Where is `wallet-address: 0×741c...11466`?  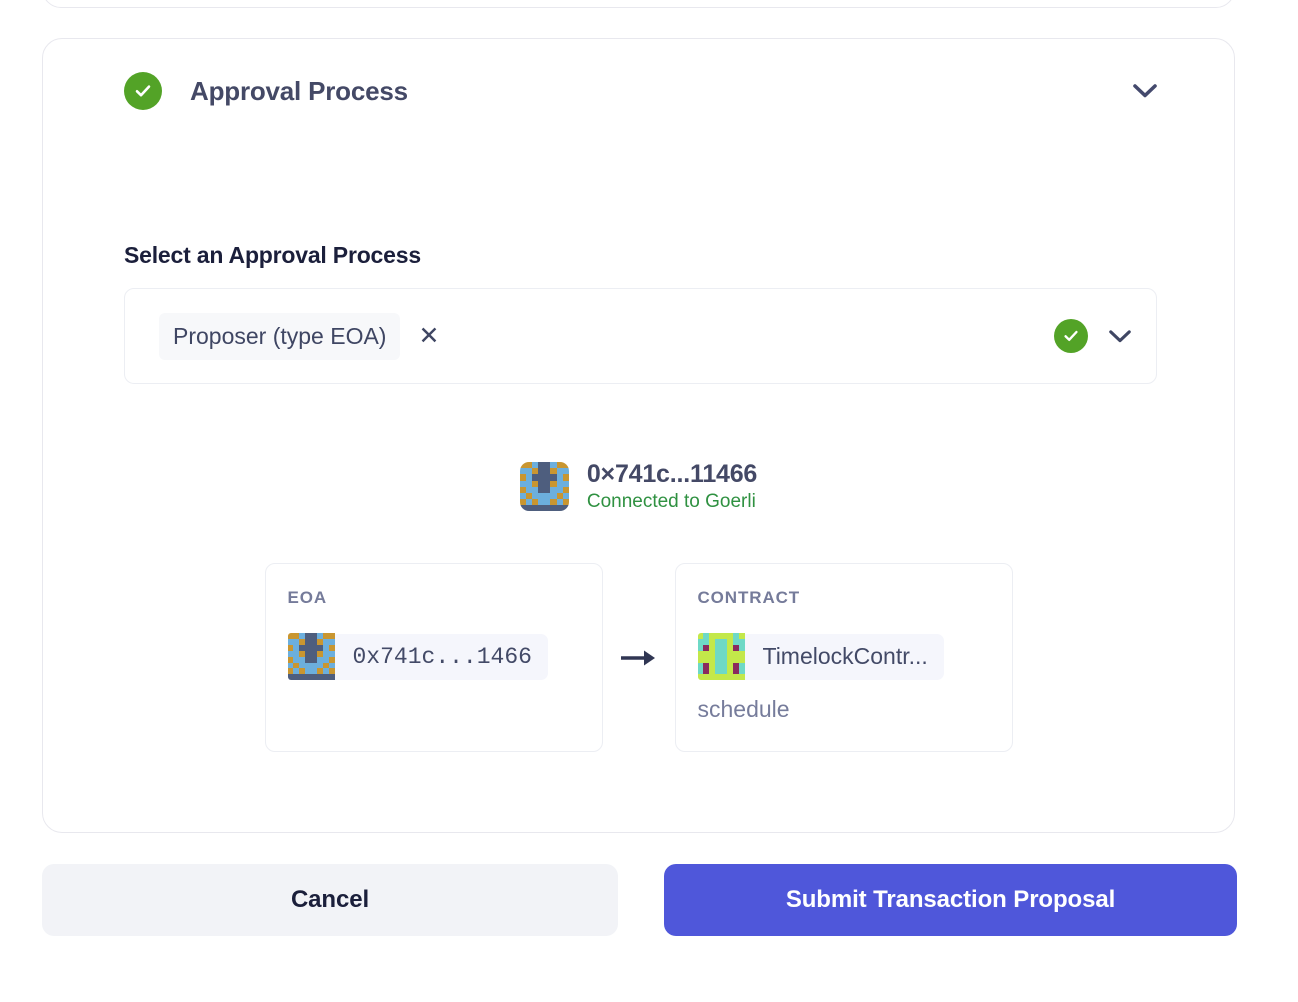
wallet-address: 0×741c...11466 is located at coordinates (672, 474).